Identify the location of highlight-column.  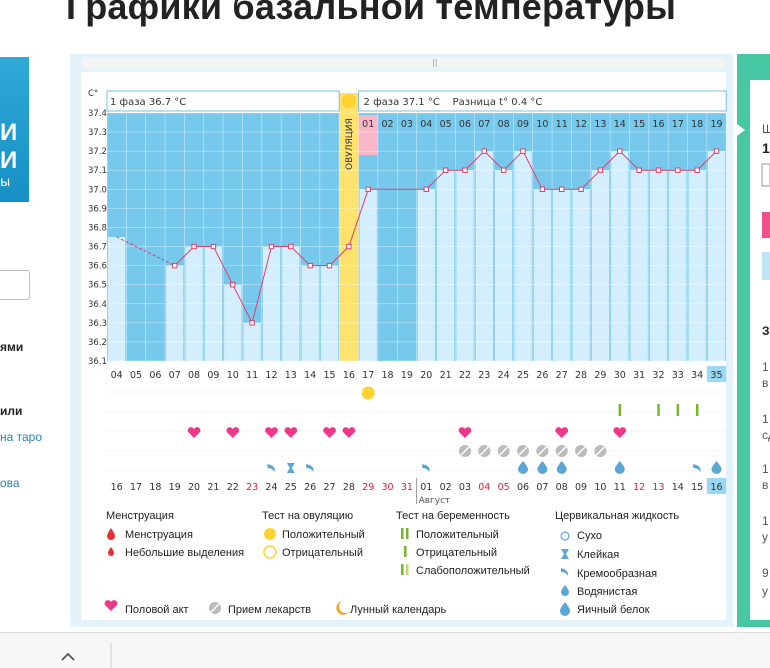
(368, 135).